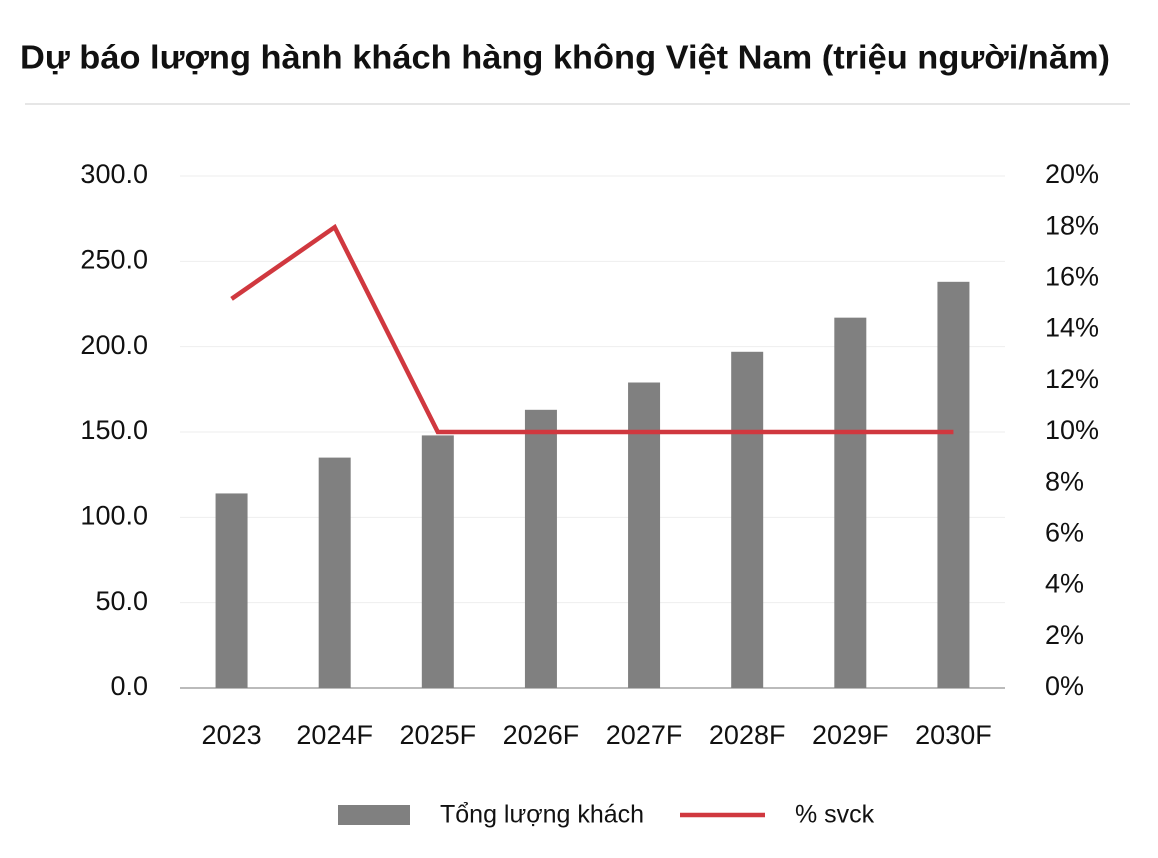 The width and height of the screenshot is (1158, 858). I want to click on x-tick-label: 2029F, so click(850, 735).